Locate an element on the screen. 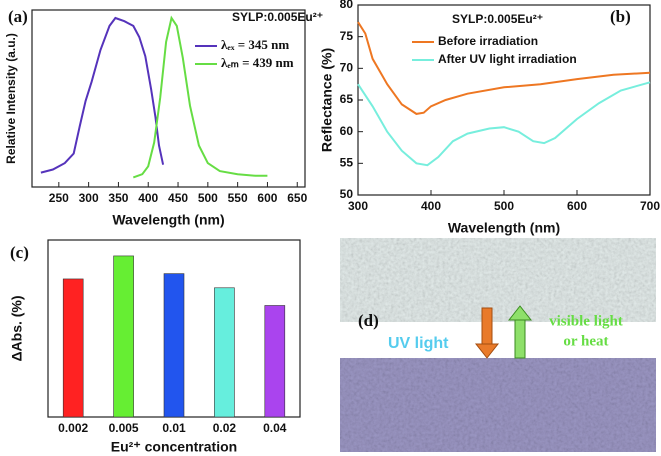 The width and height of the screenshot is (661, 456). sample-after is located at coordinates (498, 405).